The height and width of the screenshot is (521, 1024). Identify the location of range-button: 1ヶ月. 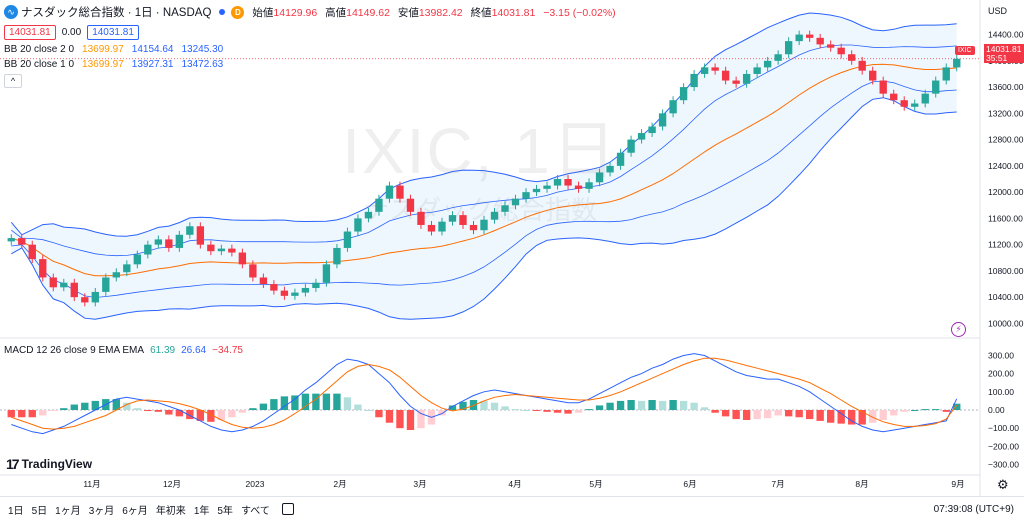
(68, 511).